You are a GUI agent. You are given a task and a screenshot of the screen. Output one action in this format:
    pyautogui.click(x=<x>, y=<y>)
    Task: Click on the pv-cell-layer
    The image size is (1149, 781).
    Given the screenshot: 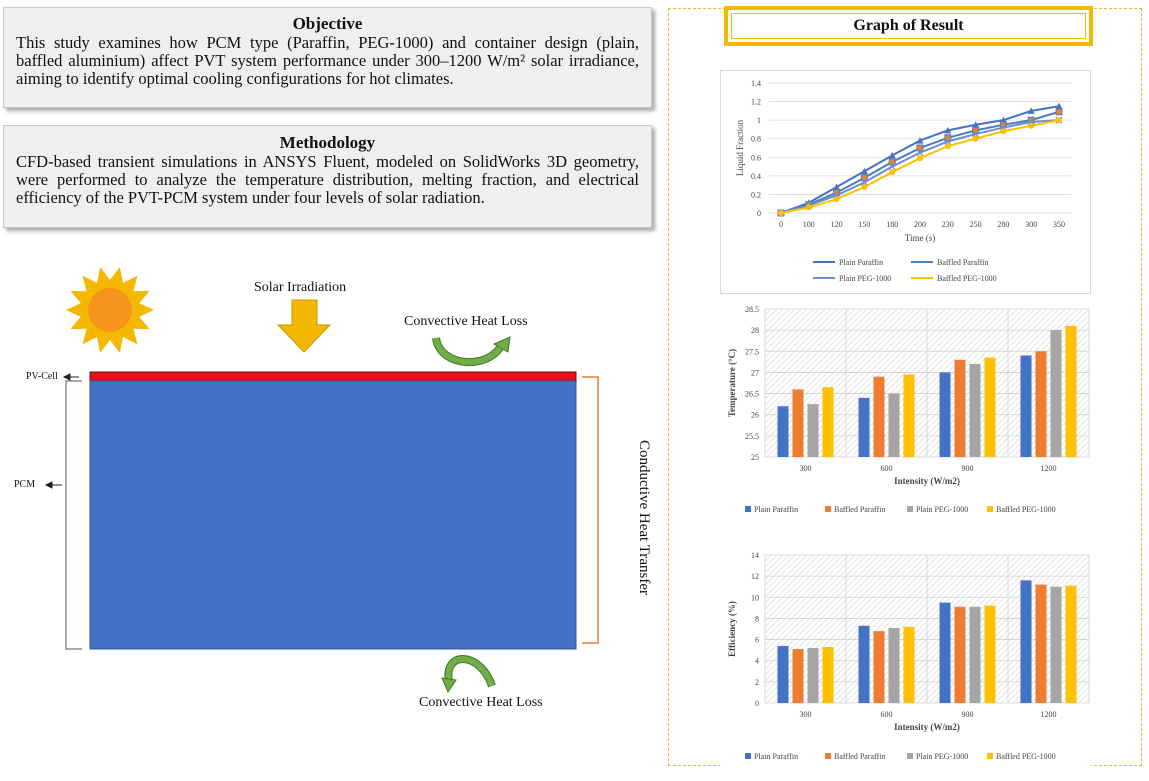 What is the action you would take?
    pyautogui.click(x=333, y=376)
    